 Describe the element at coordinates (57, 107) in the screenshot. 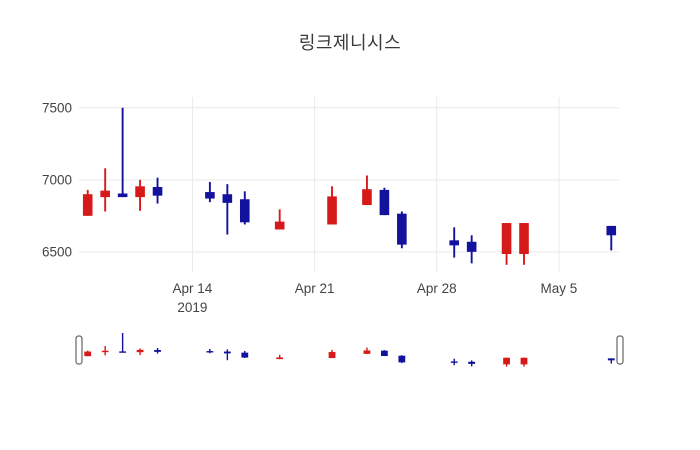

I see `y-tick-label: 7500` at that location.